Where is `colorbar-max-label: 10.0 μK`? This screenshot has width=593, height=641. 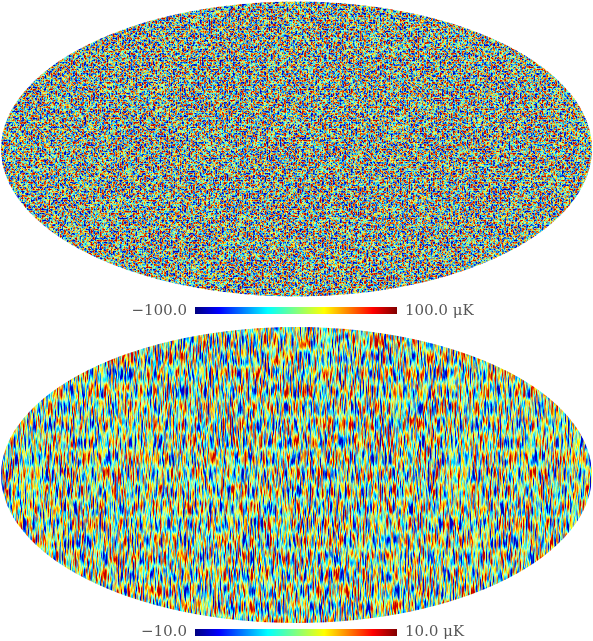
colorbar-max-label: 10.0 μK is located at coordinates (435, 631).